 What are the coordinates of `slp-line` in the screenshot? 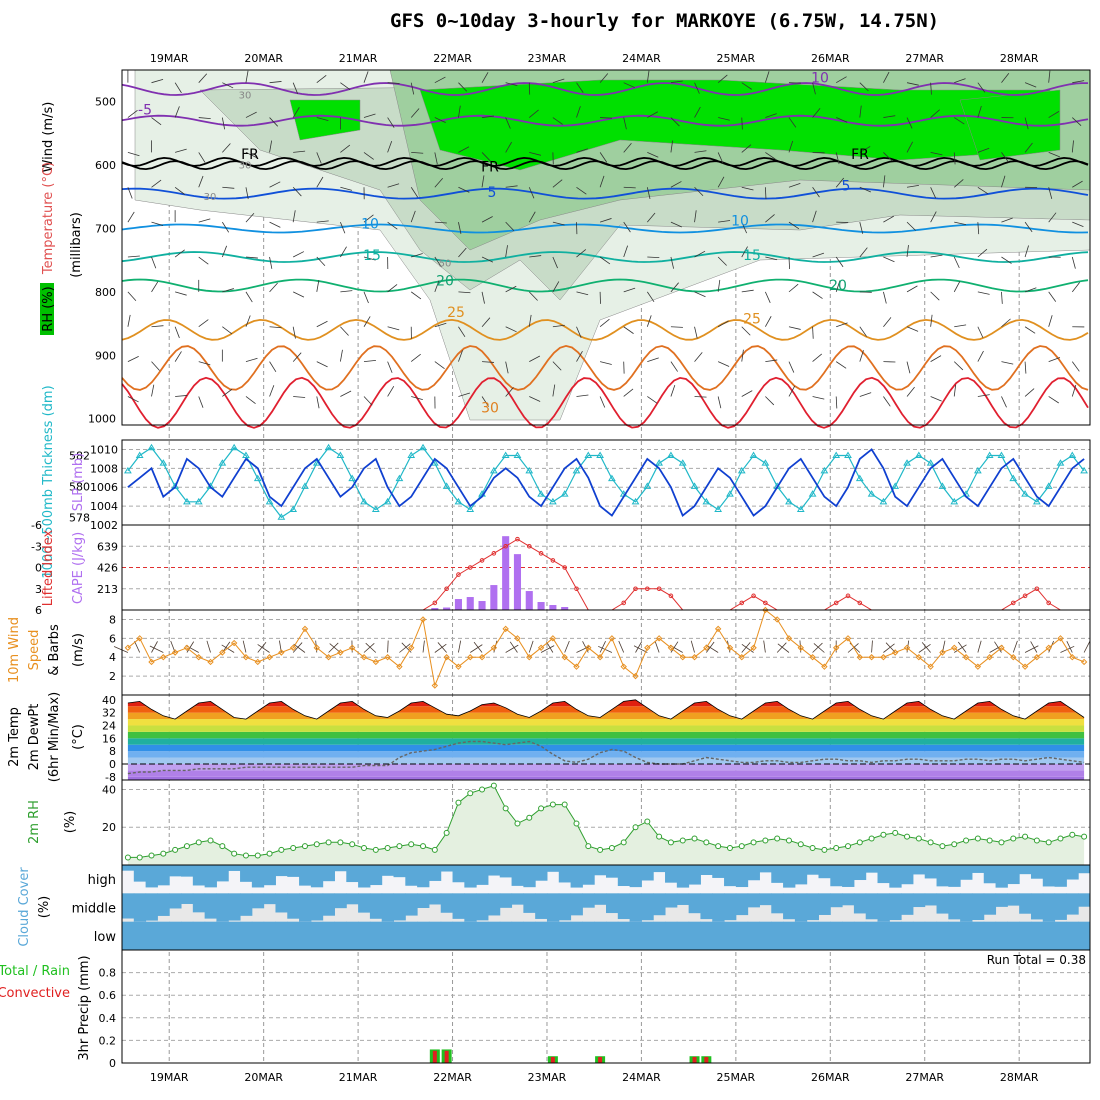 It's located at (606, 483).